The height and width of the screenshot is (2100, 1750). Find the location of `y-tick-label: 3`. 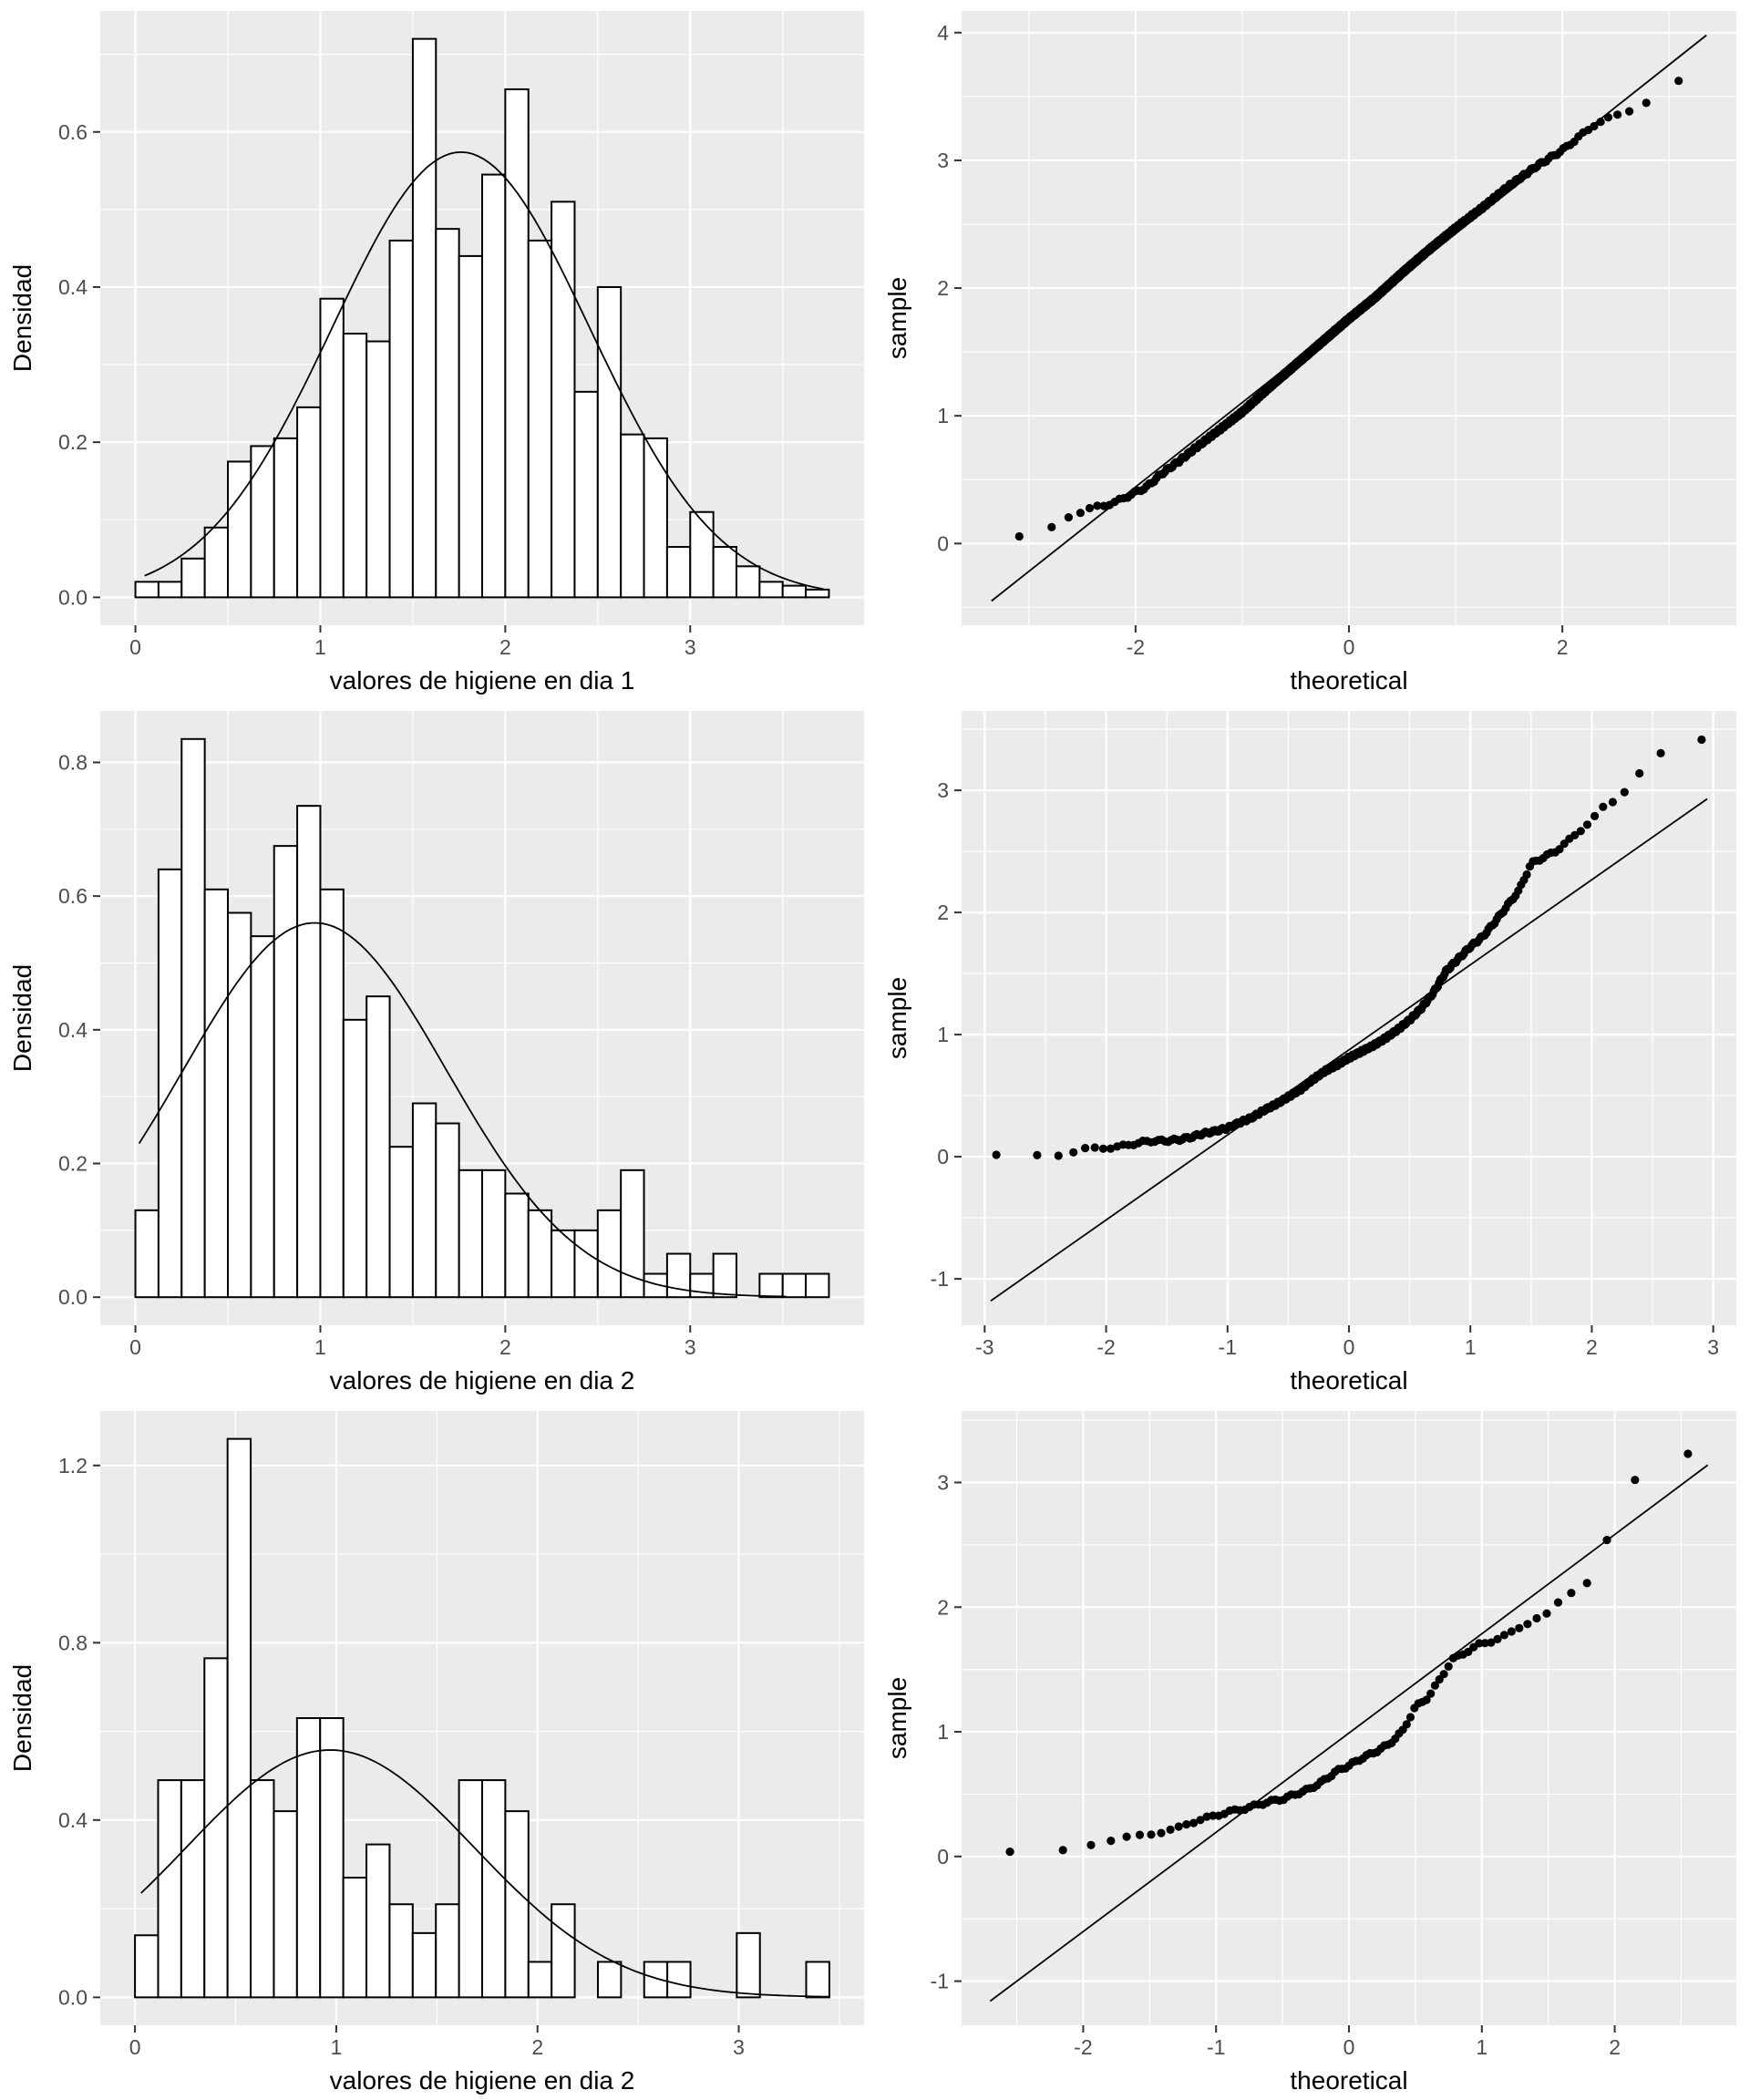

y-tick-label: 3 is located at coordinates (943, 1483).